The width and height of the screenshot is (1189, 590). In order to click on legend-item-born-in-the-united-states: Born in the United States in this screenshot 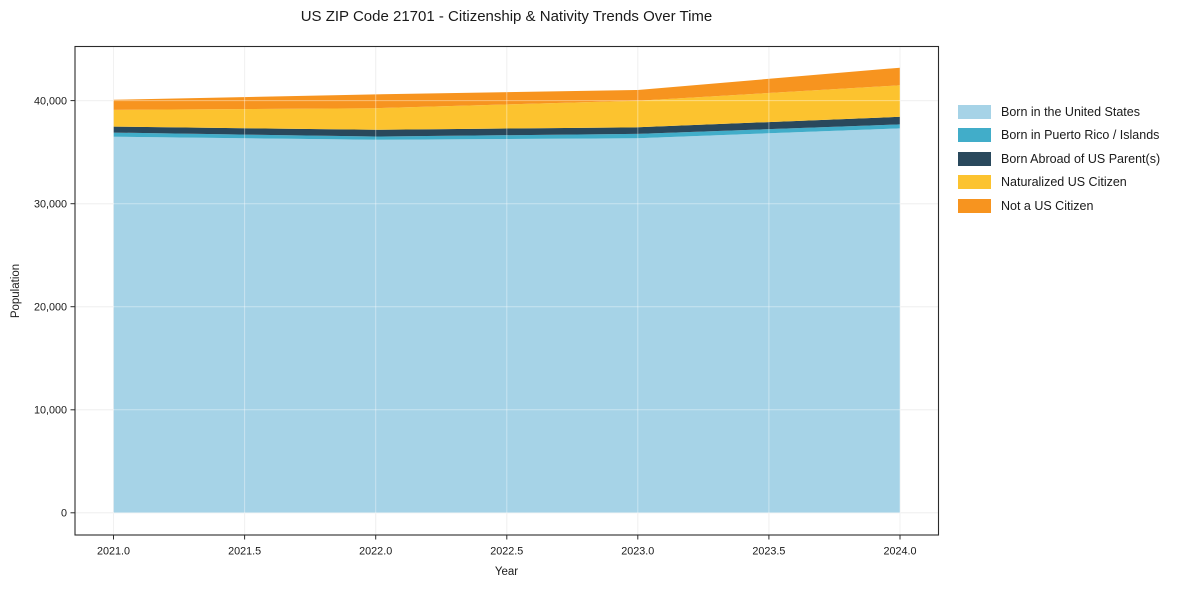, I will do `click(1059, 111)`.